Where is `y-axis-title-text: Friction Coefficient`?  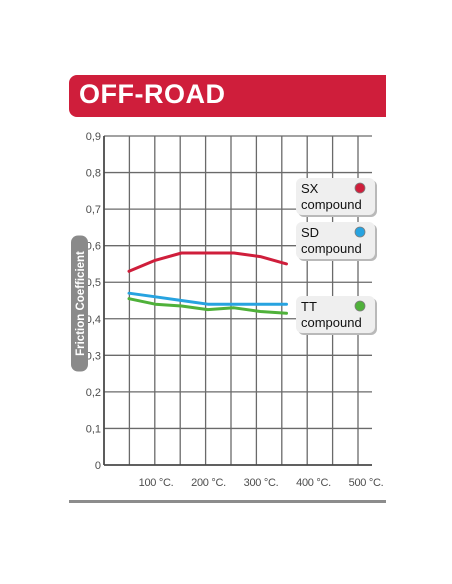 y-axis-title-text: Friction Coefficient is located at coordinates (81, 303).